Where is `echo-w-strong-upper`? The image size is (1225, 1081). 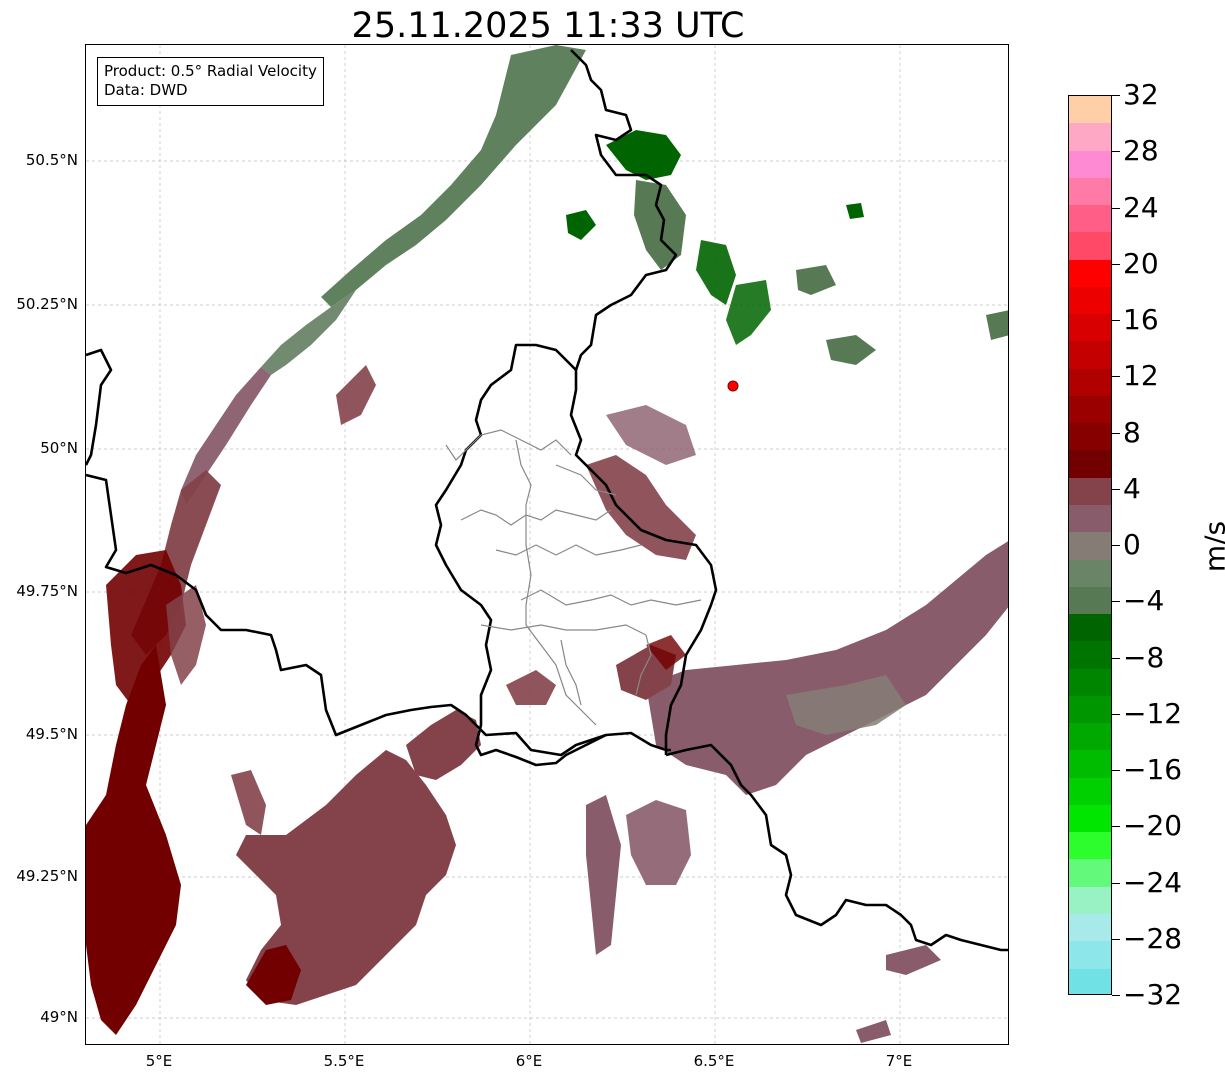 echo-w-strong-upper is located at coordinates (146, 627).